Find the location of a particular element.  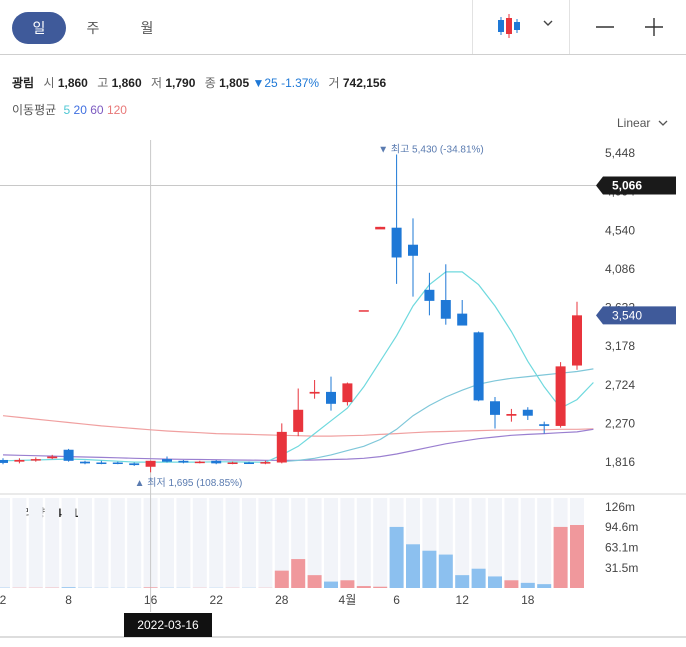

x-tick-label: 22 is located at coordinates (217, 600).